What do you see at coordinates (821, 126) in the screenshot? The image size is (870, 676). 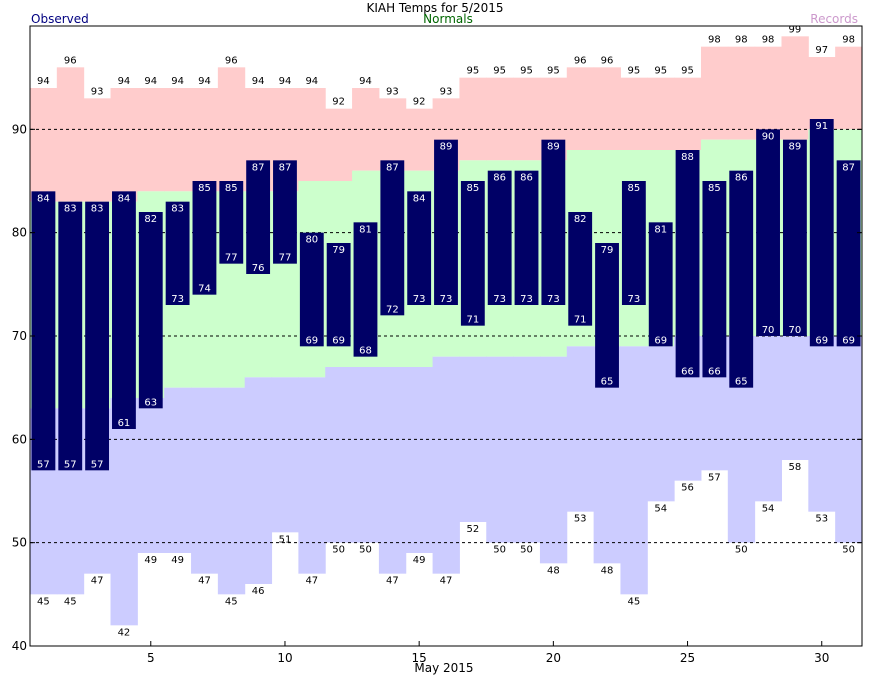 I see `observed-high-label: 91` at bounding box center [821, 126].